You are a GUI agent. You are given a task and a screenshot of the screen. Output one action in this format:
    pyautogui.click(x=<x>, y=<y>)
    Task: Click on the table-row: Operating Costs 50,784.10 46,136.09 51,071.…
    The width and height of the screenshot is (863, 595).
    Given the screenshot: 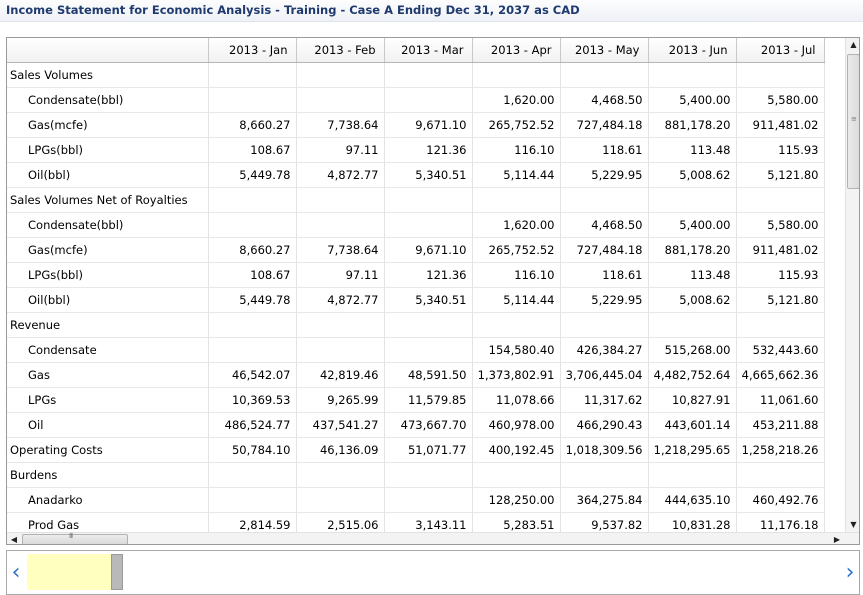 What is the action you would take?
    pyautogui.click(x=416, y=450)
    